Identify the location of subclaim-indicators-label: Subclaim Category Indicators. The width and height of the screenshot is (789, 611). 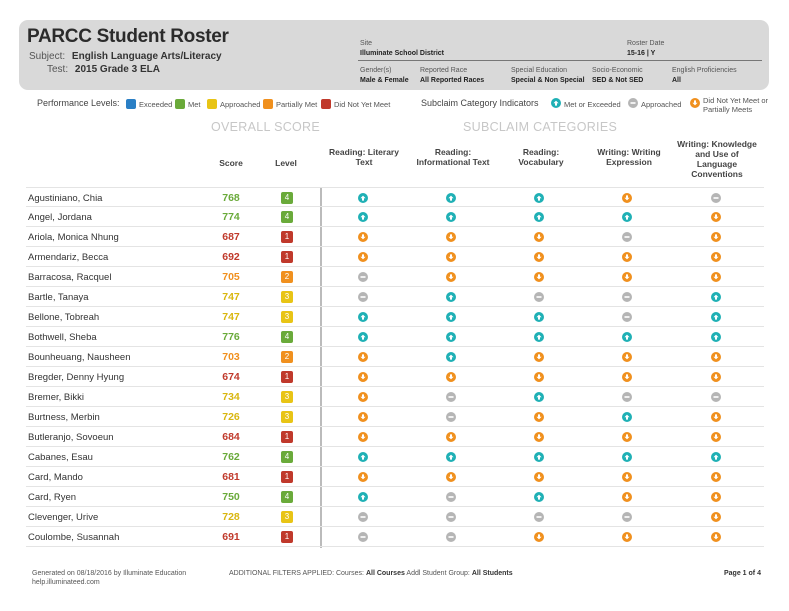
(480, 103).